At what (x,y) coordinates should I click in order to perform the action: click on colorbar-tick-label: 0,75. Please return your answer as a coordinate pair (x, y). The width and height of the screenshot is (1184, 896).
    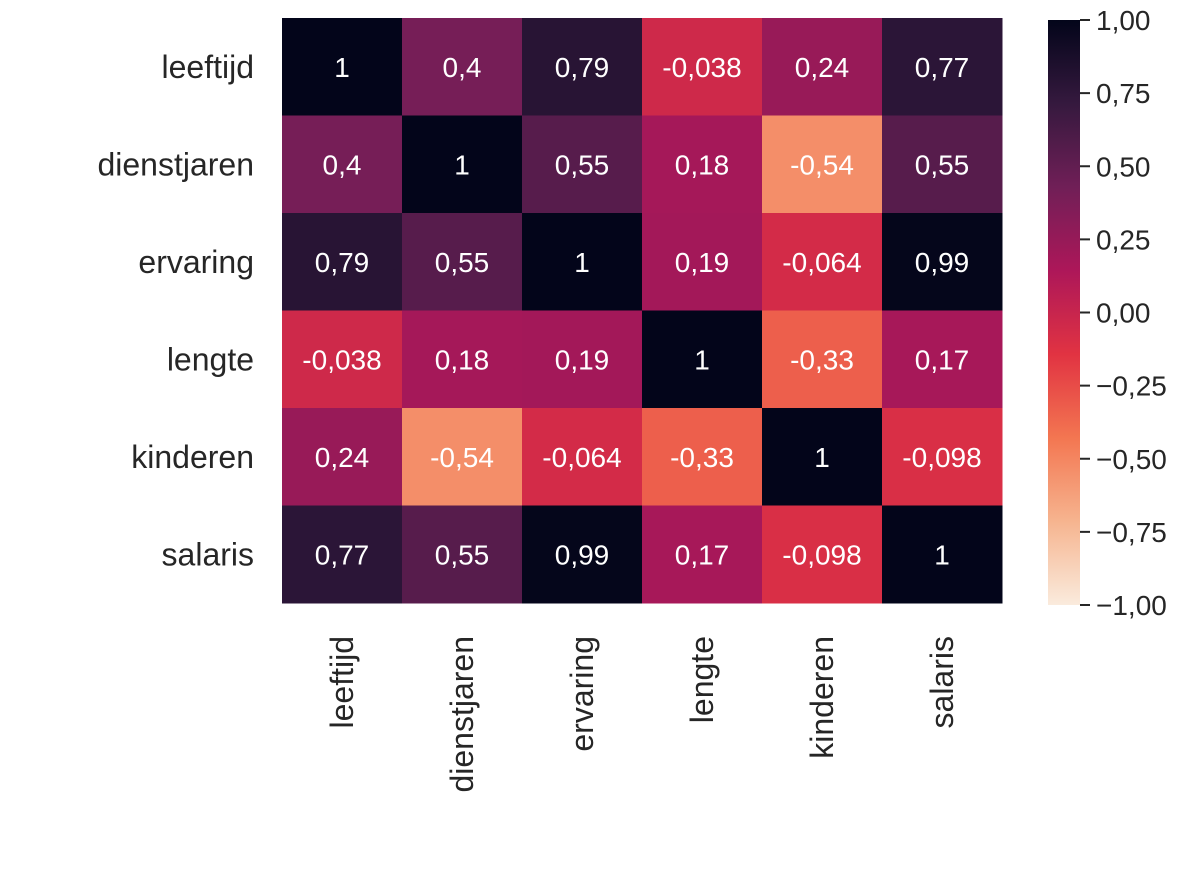
    Looking at the image, I should click on (1123, 93).